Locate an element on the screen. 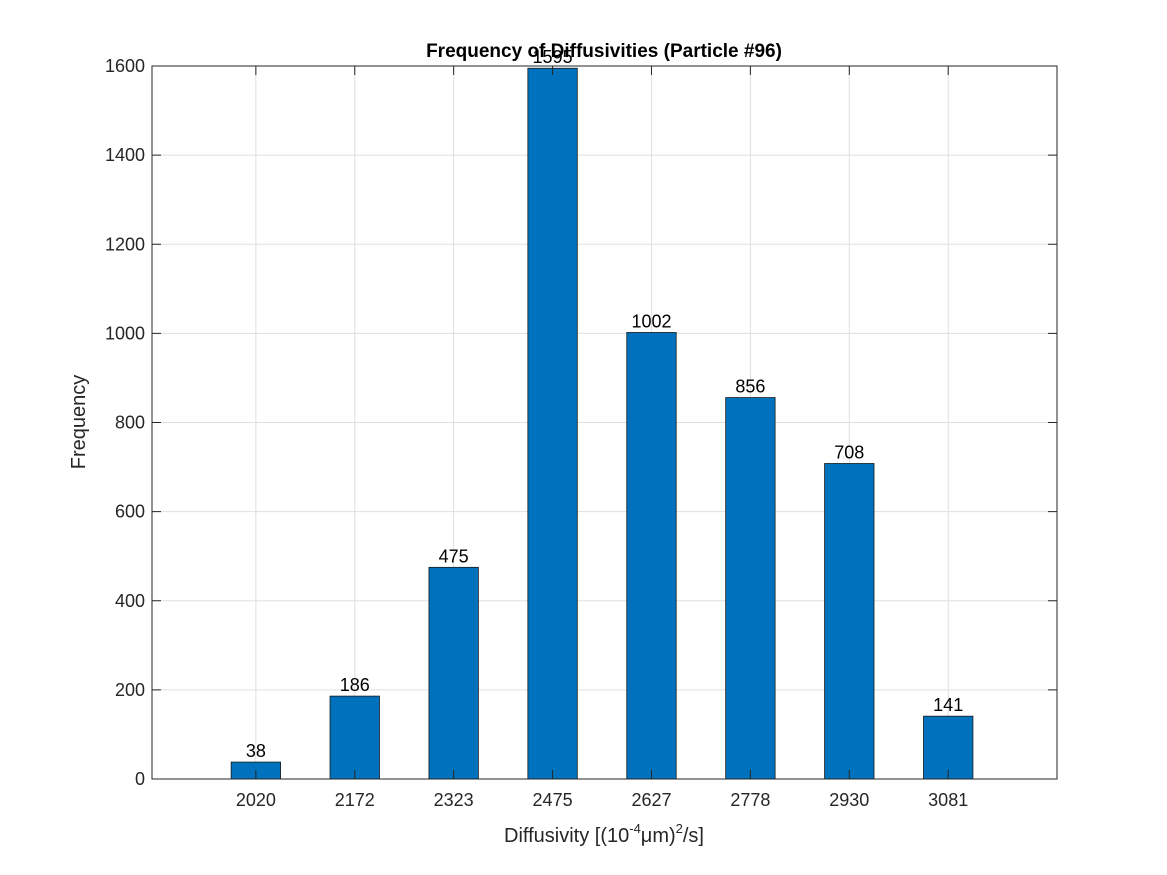 The width and height of the screenshot is (1167, 875). x-tick-label: 2930 is located at coordinates (849, 800).